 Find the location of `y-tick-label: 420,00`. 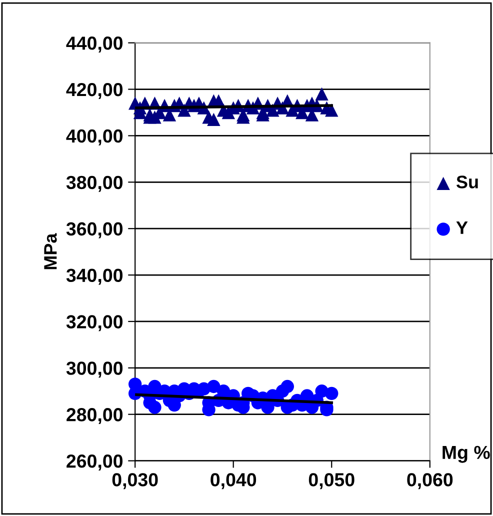

y-tick-label: 420,00 is located at coordinates (94, 90).